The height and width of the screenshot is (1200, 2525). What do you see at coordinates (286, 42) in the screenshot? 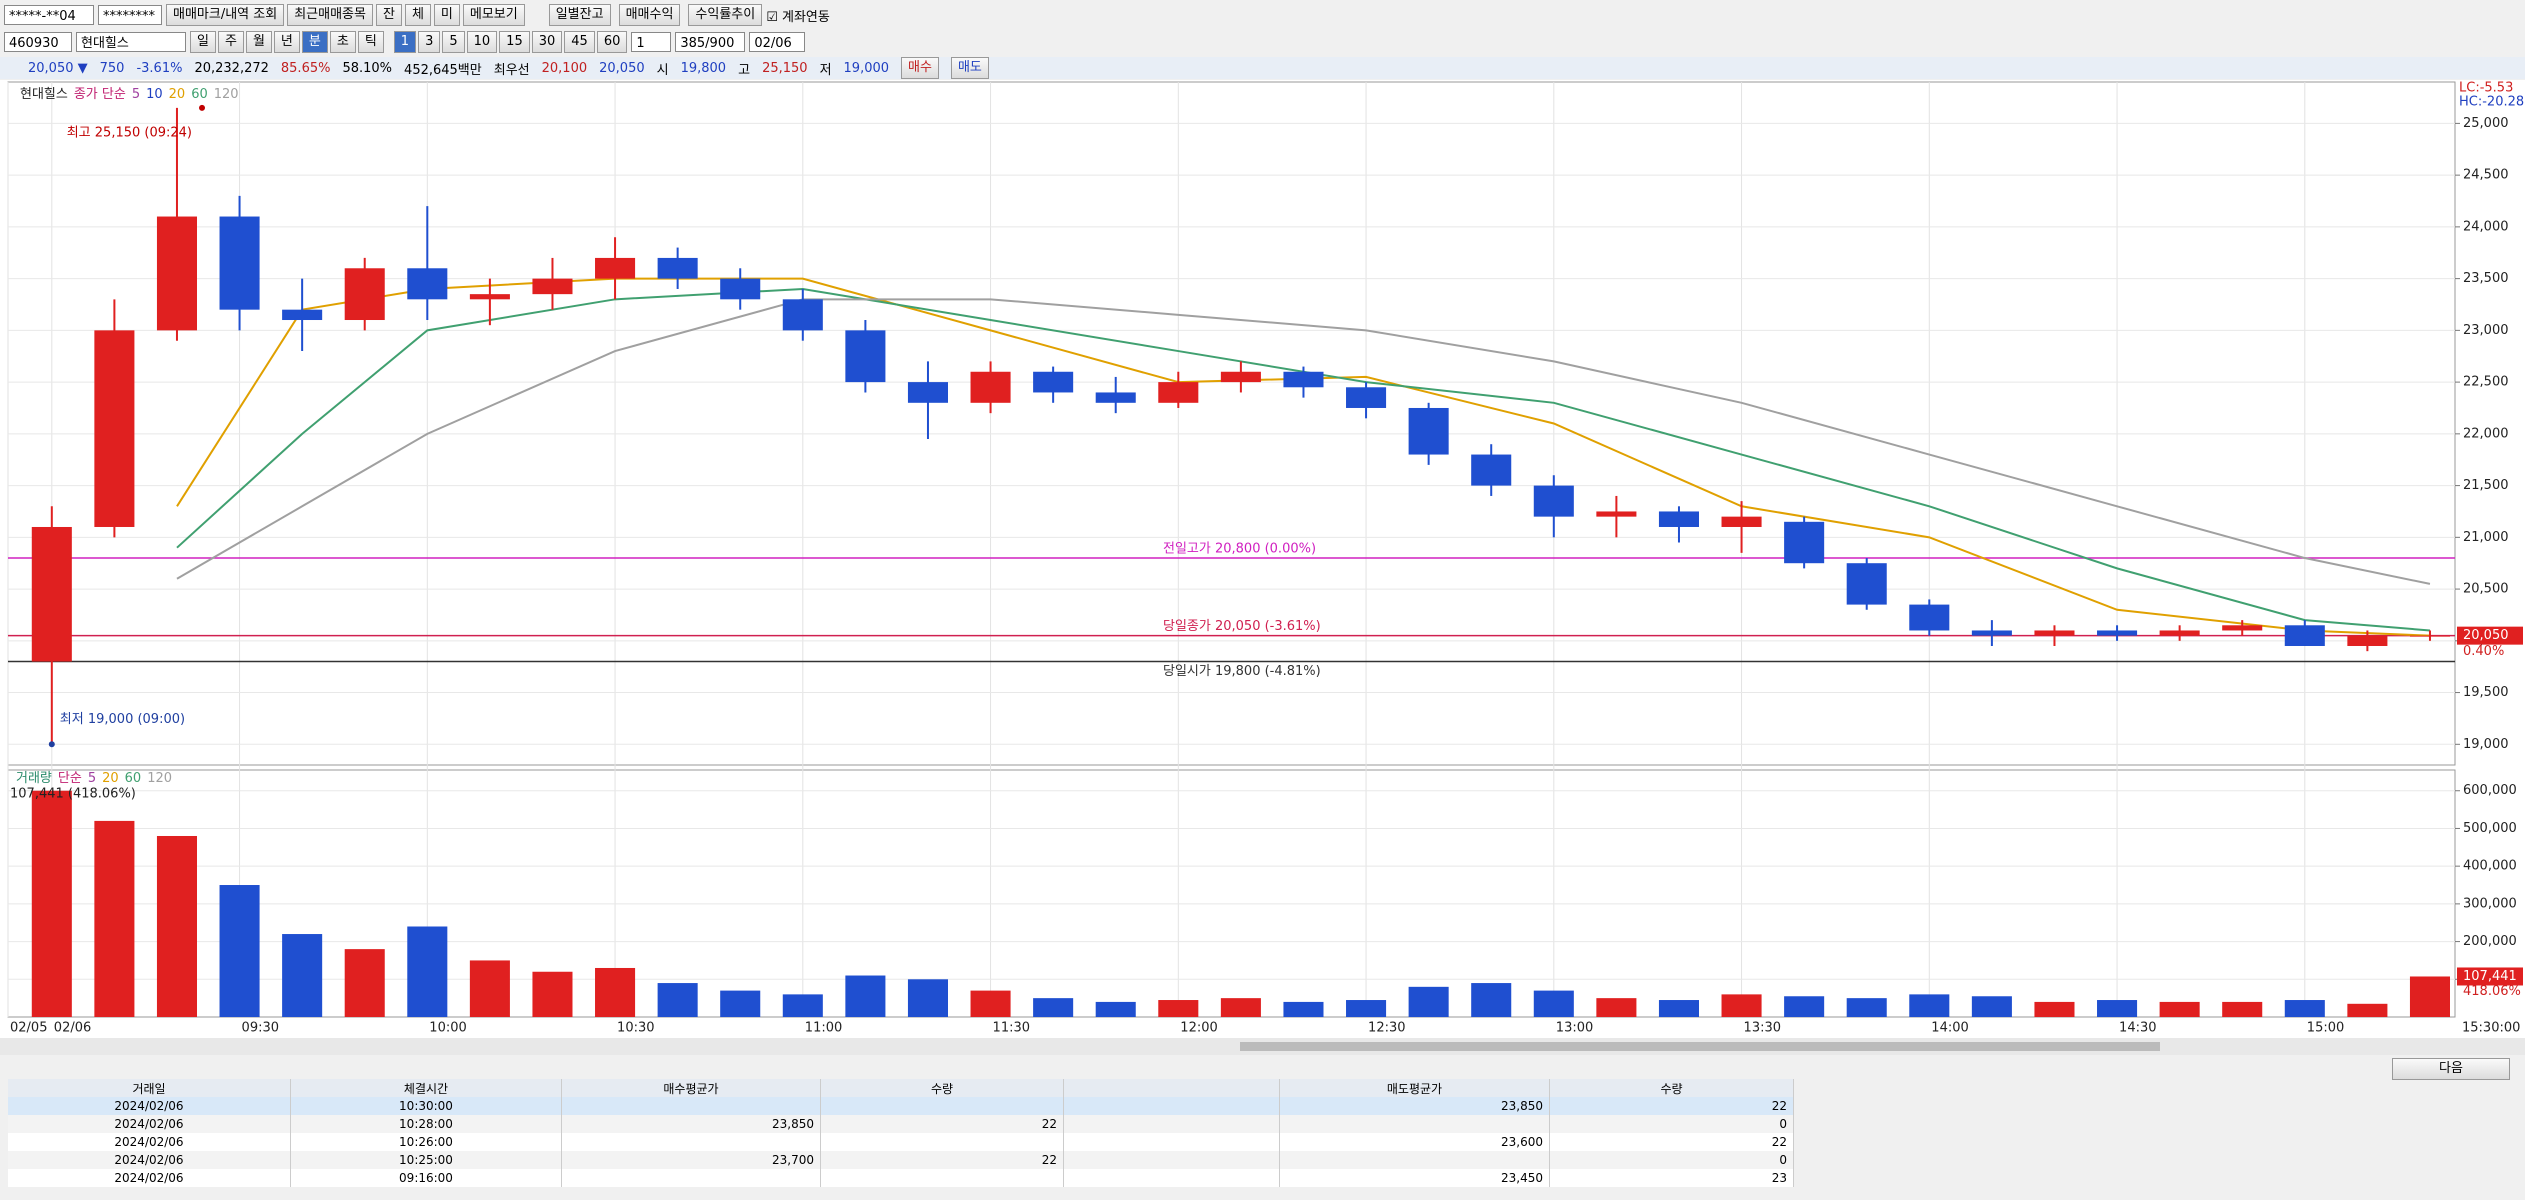
I see `period-button: 년` at bounding box center [286, 42].